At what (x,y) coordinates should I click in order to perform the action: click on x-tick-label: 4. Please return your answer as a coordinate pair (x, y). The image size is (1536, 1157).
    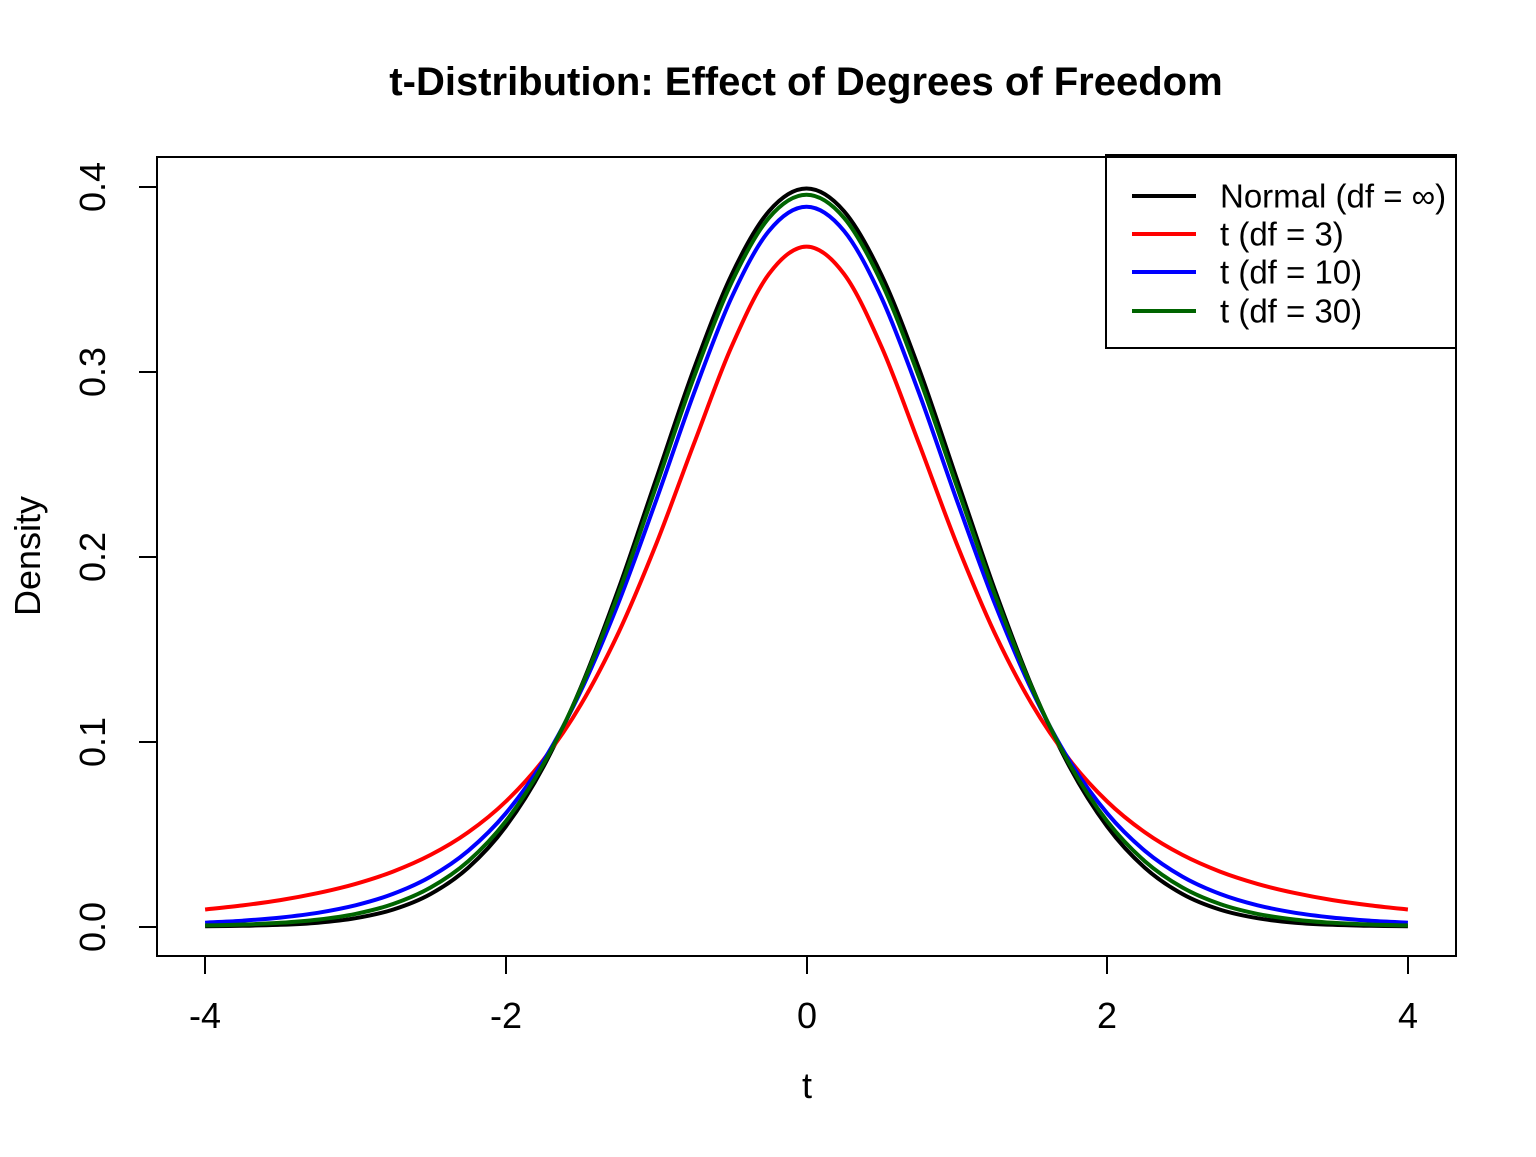
    Looking at the image, I should click on (1408, 1015).